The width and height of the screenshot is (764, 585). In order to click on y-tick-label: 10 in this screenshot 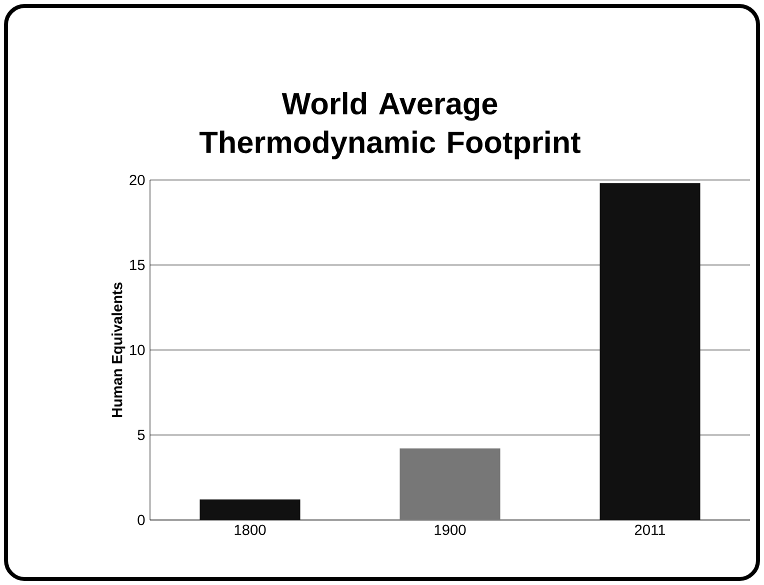, I will do `click(137, 350)`.